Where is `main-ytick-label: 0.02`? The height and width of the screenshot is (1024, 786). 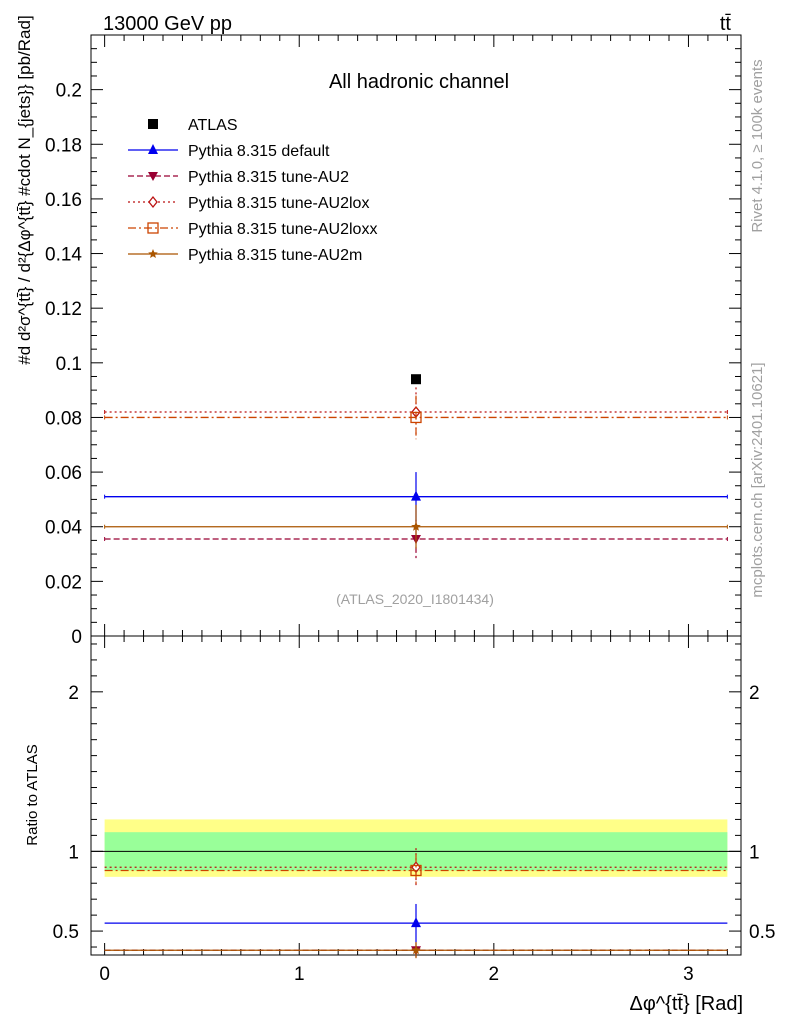 main-ytick-label: 0.02 is located at coordinates (63, 582).